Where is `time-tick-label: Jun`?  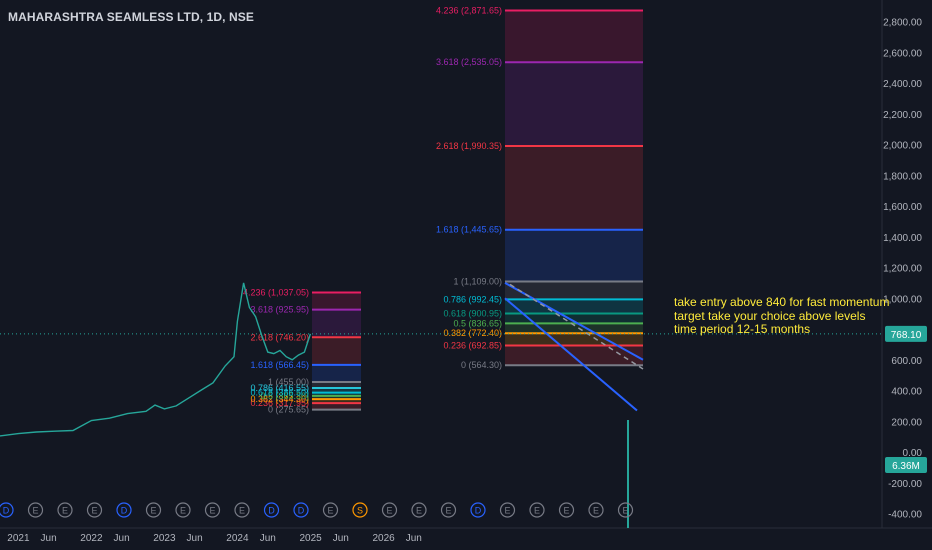
time-tick-label: Jun is located at coordinates (414, 538).